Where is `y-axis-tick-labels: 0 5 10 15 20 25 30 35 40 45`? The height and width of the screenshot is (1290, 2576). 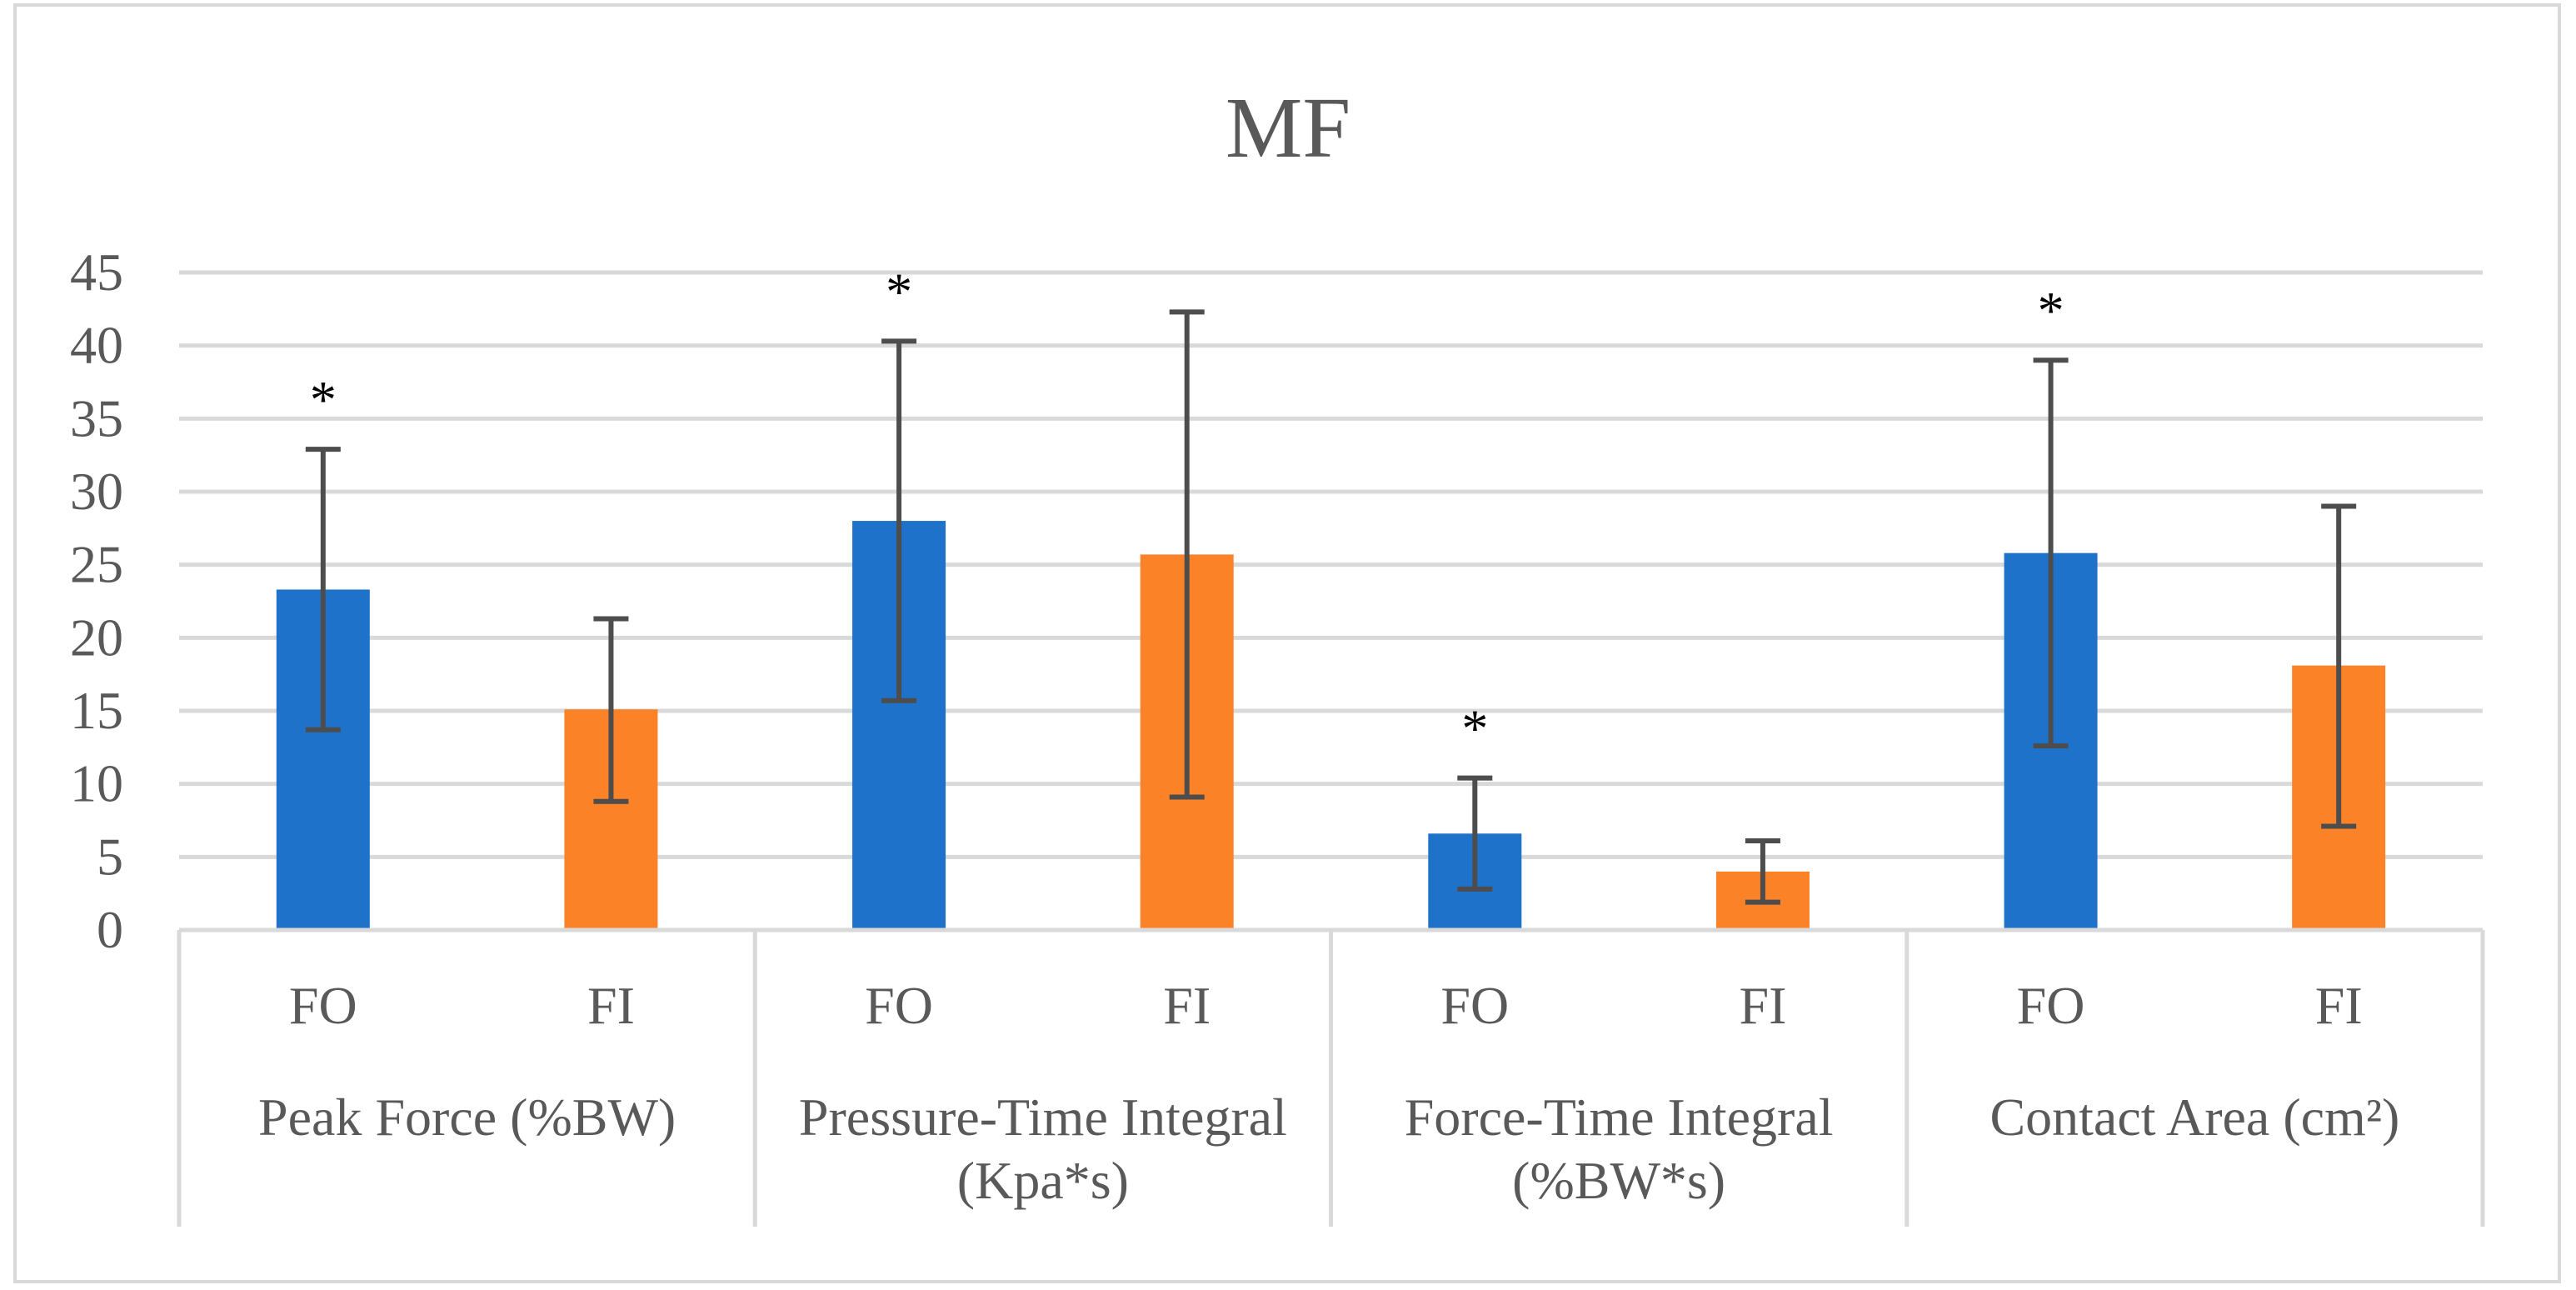 y-axis-tick-labels: 0 5 10 15 20 25 30 35 40 45 is located at coordinates (96, 600).